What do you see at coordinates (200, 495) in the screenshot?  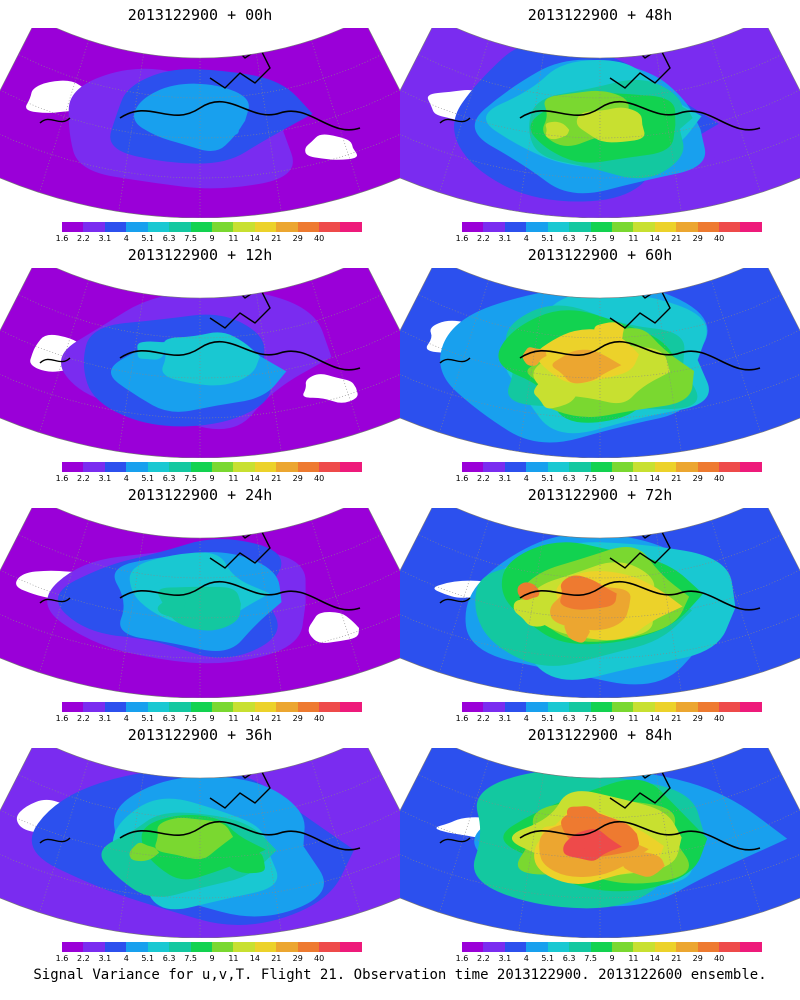 I see `panel-title: 2013122900 + 24h` at bounding box center [200, 495].